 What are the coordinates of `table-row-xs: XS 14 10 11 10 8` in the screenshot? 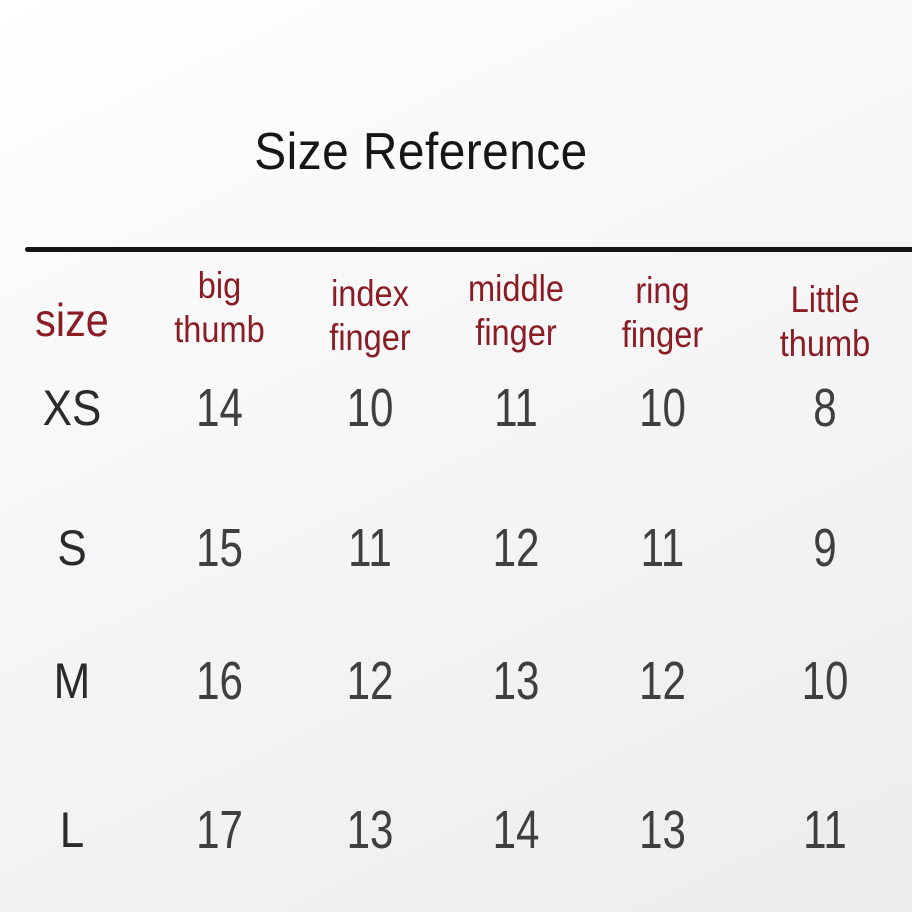 It's located at (456, 408).